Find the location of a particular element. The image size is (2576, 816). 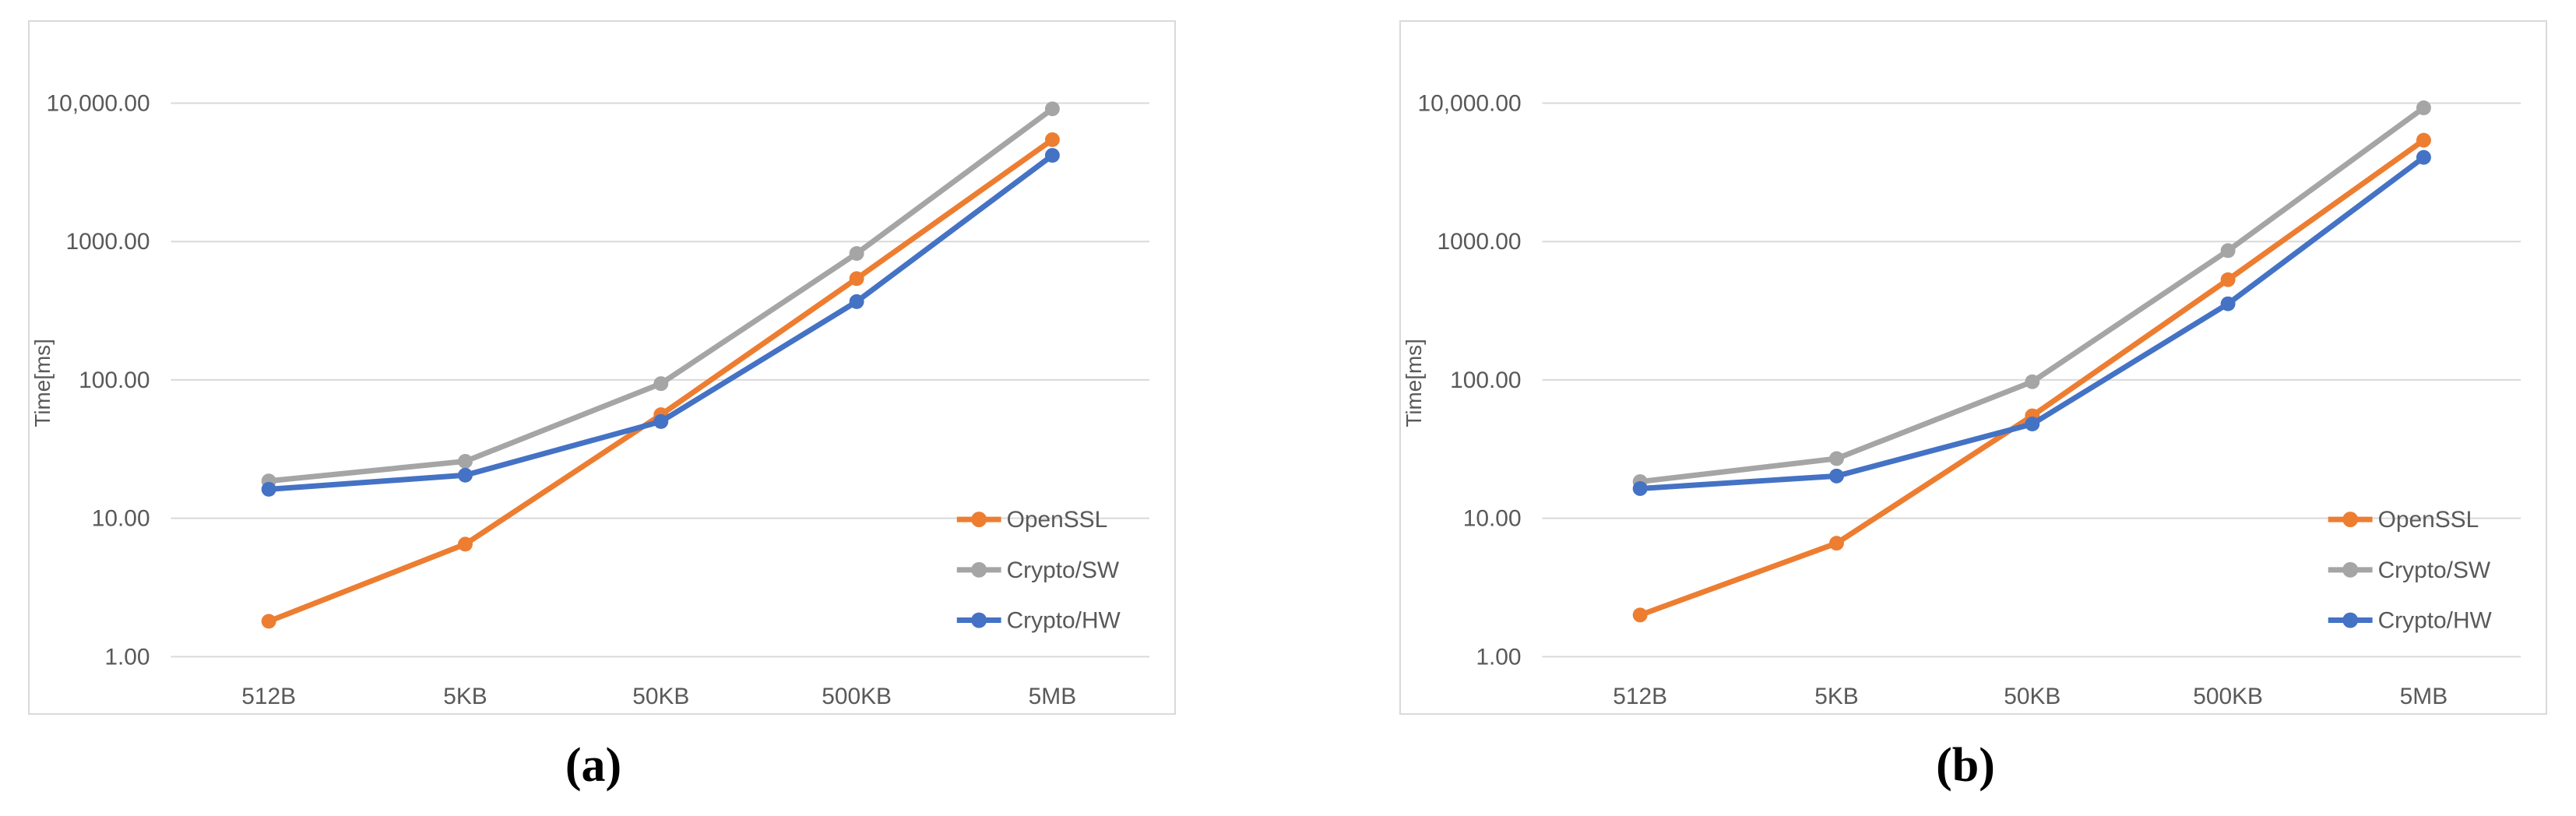

caption-b: (b) is located at coordinates (1965, 765).